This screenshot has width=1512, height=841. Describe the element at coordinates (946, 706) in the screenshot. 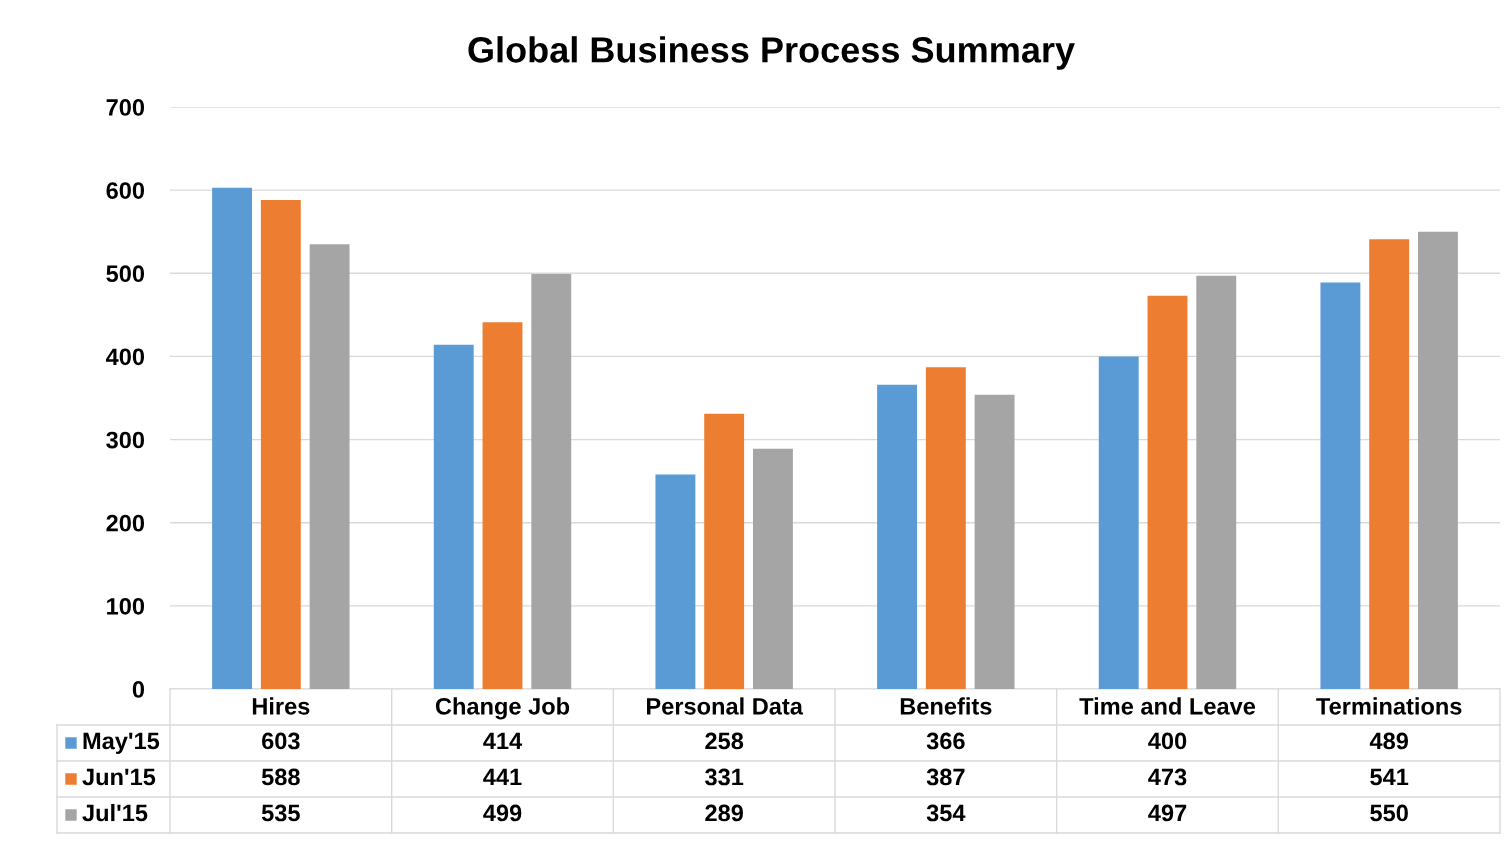

I see `x-tick-label: Benefits` at that location.